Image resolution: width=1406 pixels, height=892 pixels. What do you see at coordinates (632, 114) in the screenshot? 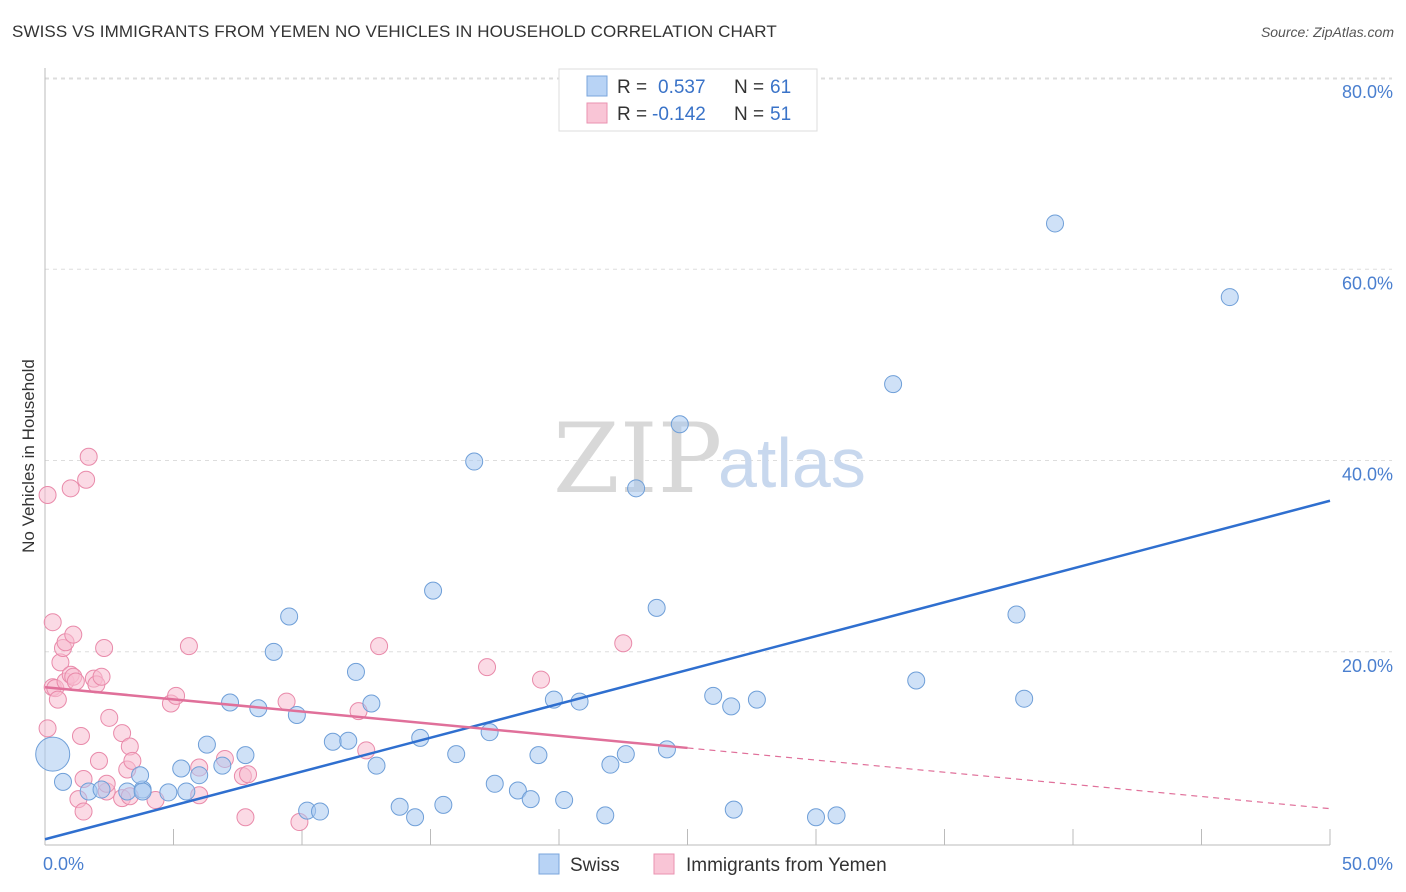
I see `legend-r-label-yemen: R =` at bounding box center [632, 114].